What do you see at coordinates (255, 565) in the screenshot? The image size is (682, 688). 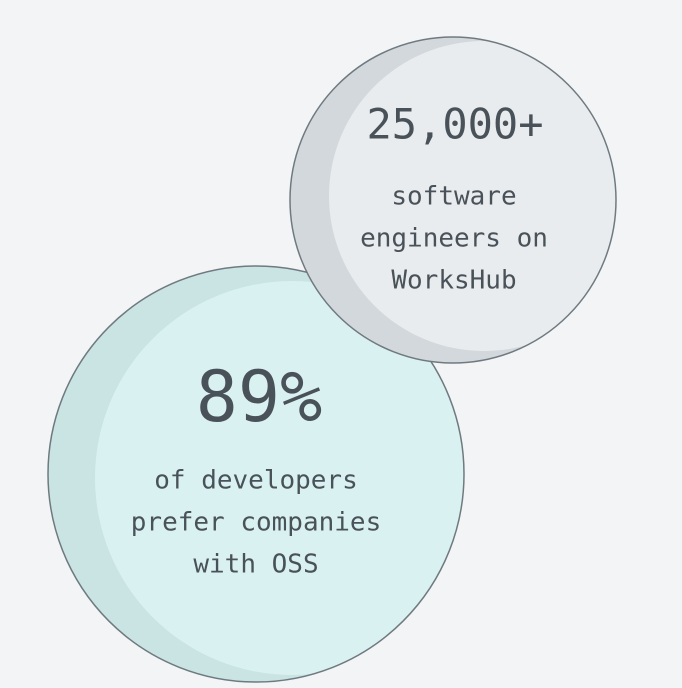 I see `stat-description: with OSS` at bounding box center [255, 565].